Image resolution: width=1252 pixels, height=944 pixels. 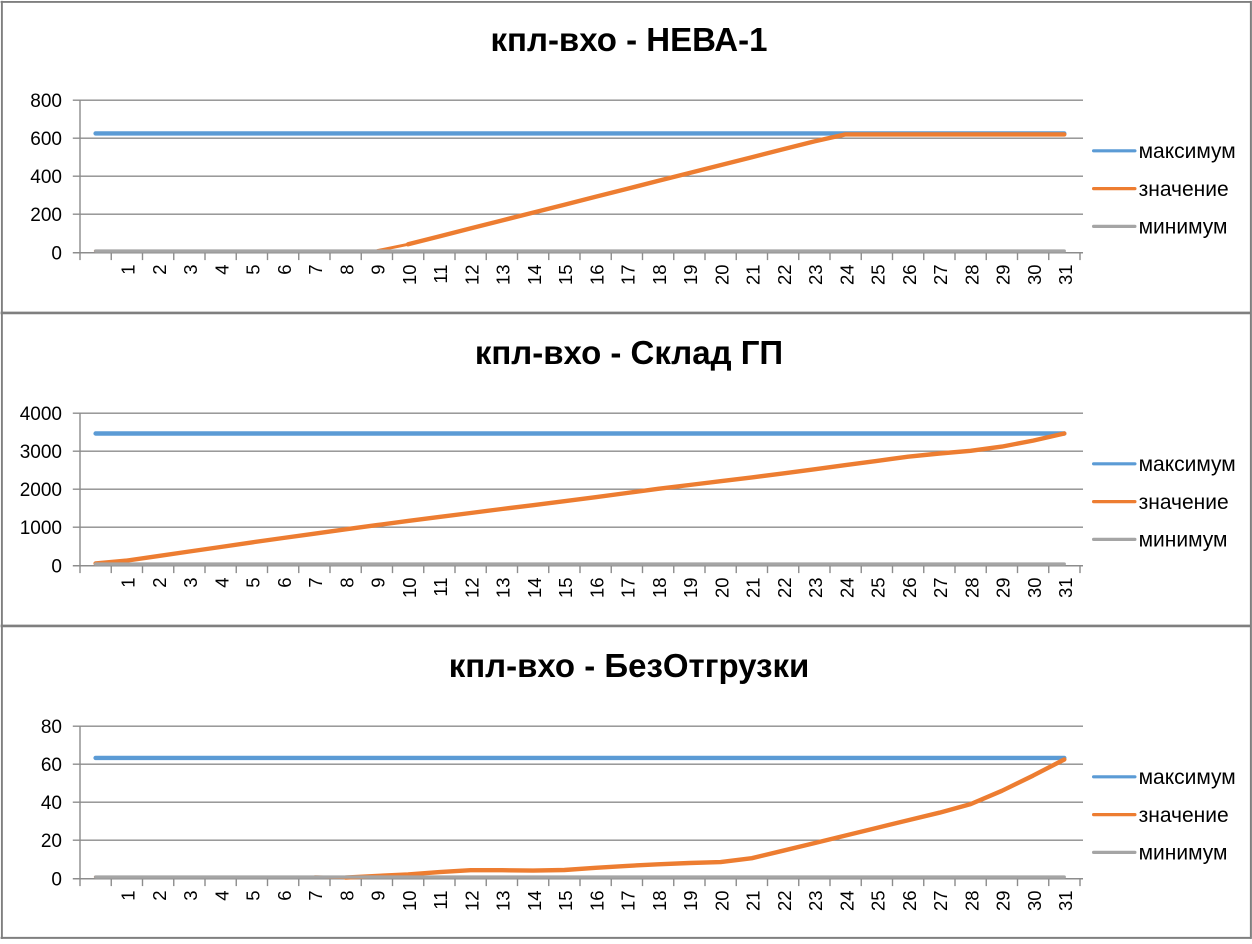 I want to click on svg-text: кпл-вхо - НЕВА-1, so click(x=629, y=39).